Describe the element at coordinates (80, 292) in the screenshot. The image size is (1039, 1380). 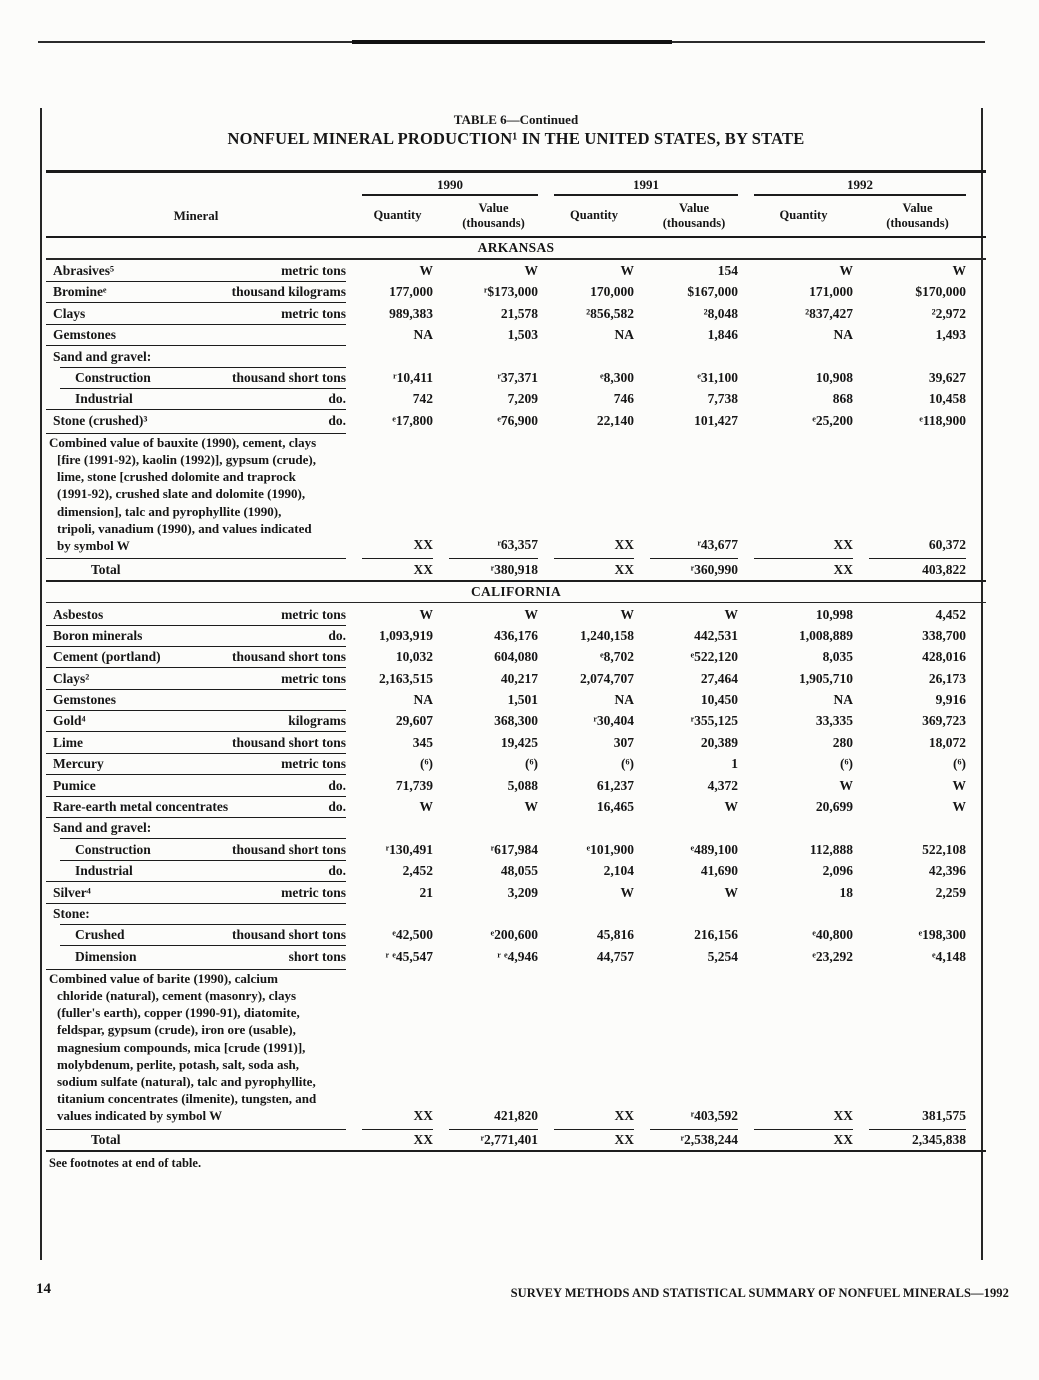
I see `mineral-name: Bromineᵉ` at that location.